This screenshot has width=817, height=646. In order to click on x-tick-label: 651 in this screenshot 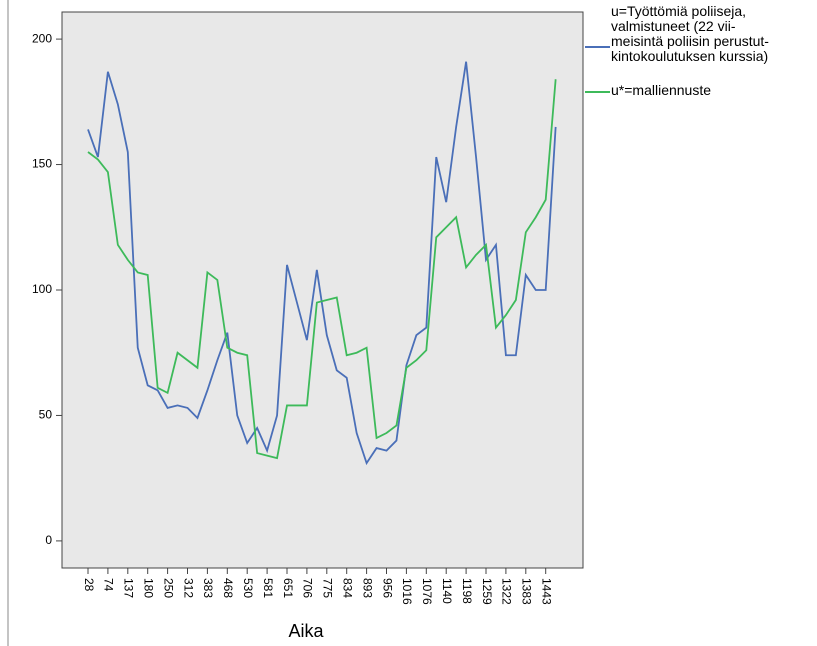, I will do `click(288, 588)`.